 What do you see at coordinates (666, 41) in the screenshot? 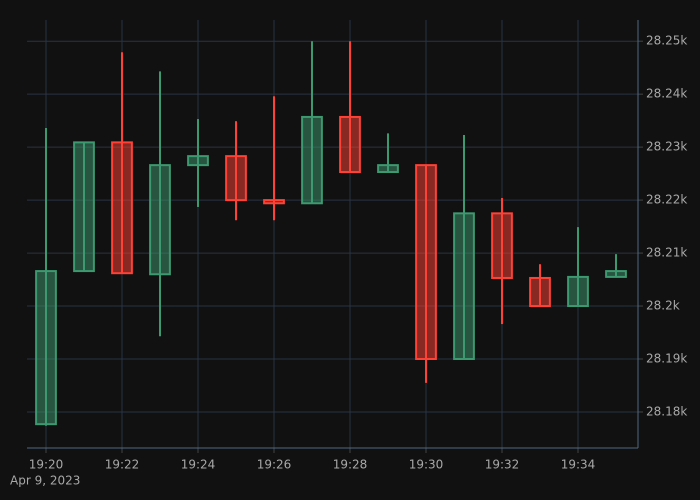
I see `y-tick-label: 28.25k` at bounding box center [666, 41].